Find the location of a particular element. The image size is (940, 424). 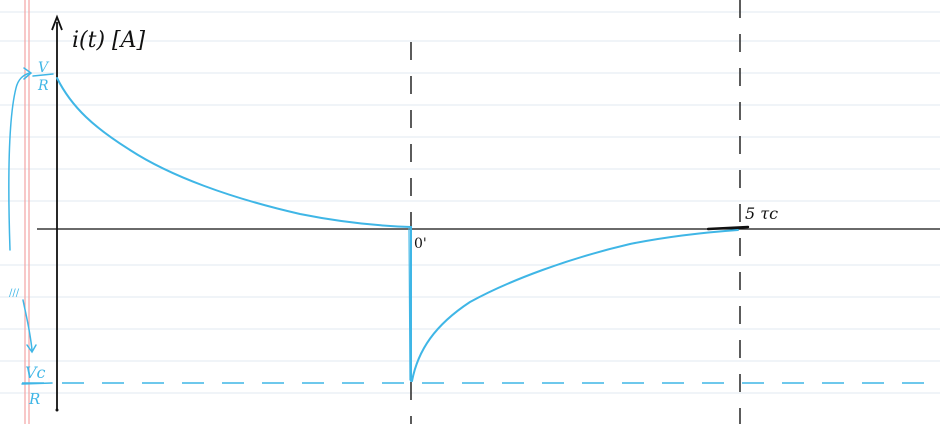

bottom-value-arrow is located at coordinates (27, 325).